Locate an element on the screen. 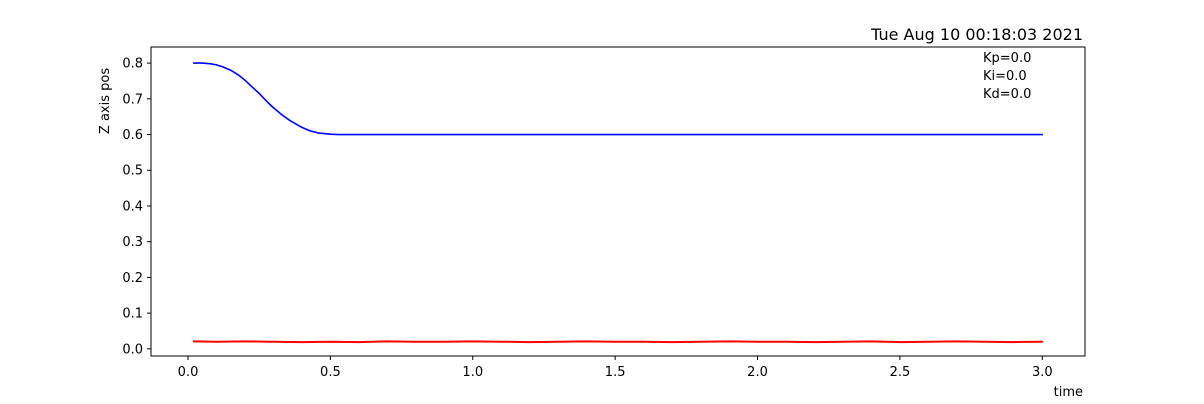 Image resolution: width=1204 pixels, height=404 pixels. x-tick-label: 2.5 is located at coordinates (900, 372).